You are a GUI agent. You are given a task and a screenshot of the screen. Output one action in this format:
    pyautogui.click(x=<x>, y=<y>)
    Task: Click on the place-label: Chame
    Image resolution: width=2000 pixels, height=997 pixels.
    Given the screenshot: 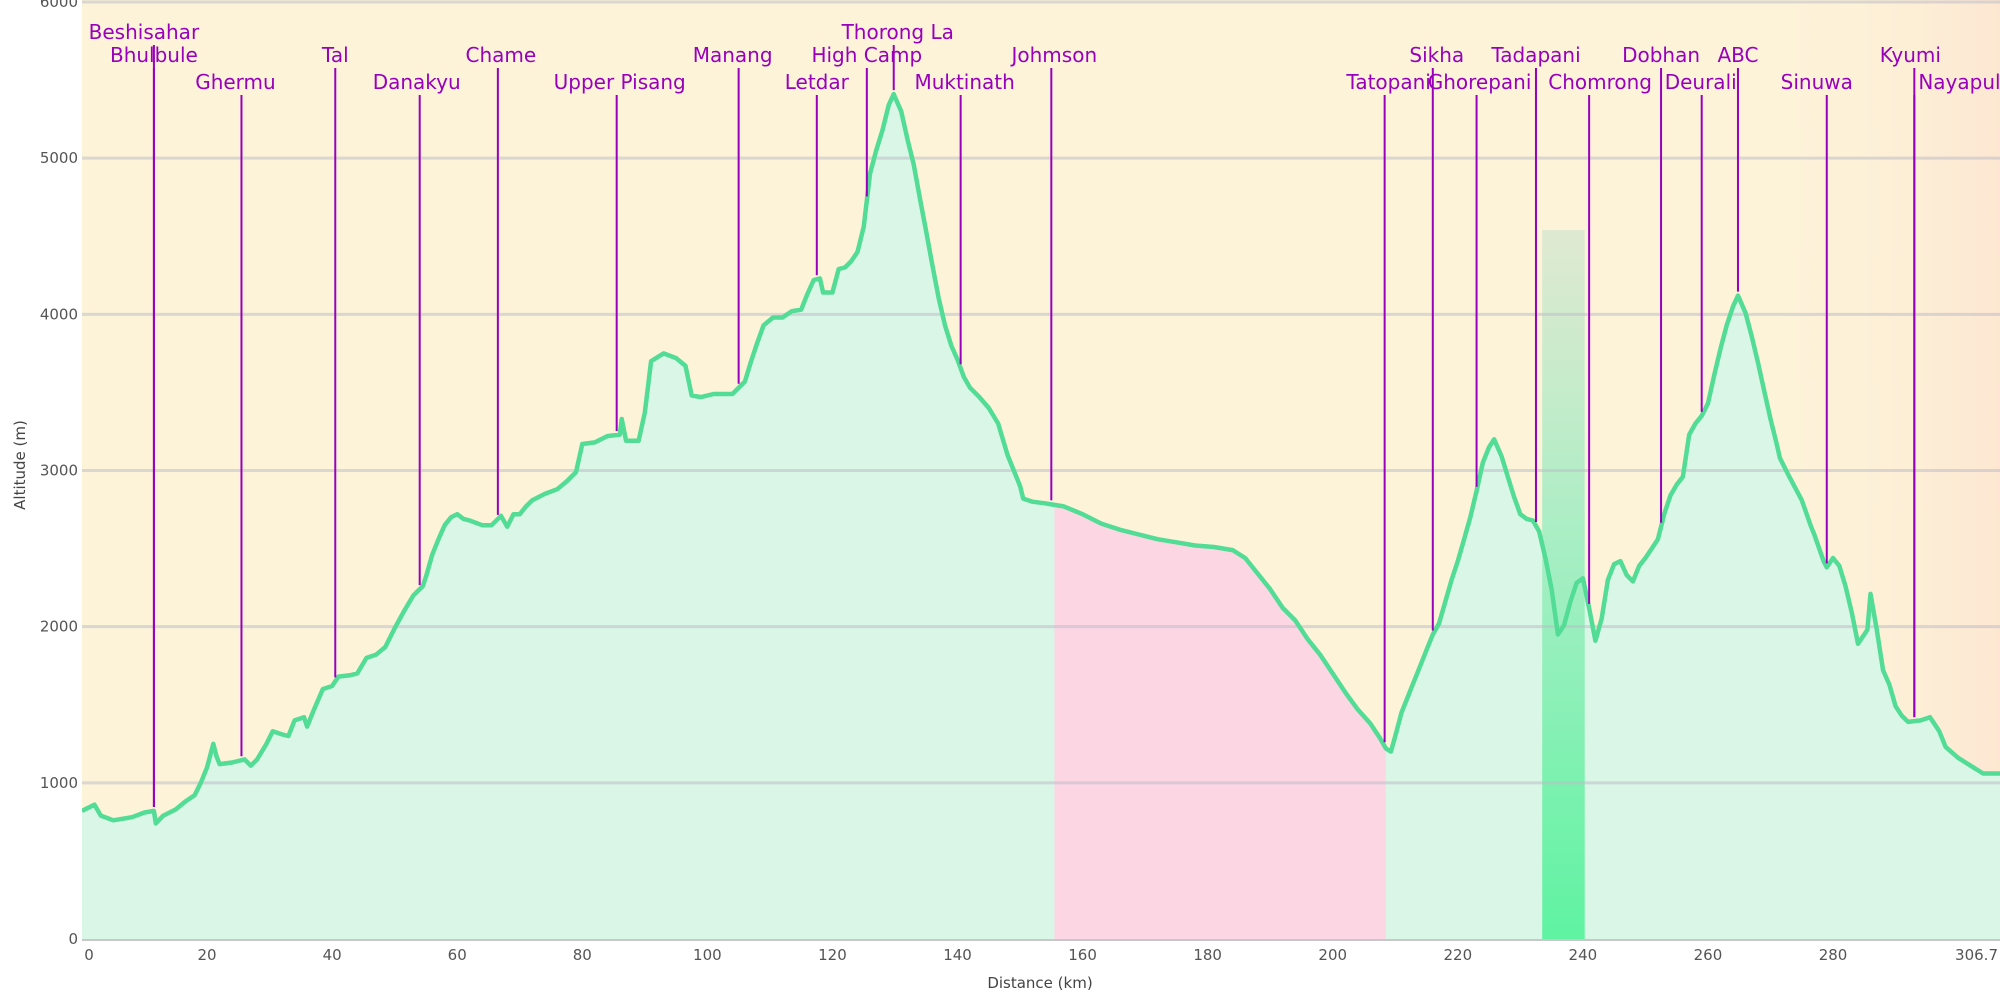 What is the action you would take?
    pyautogui.click(x=501, y=55)
    